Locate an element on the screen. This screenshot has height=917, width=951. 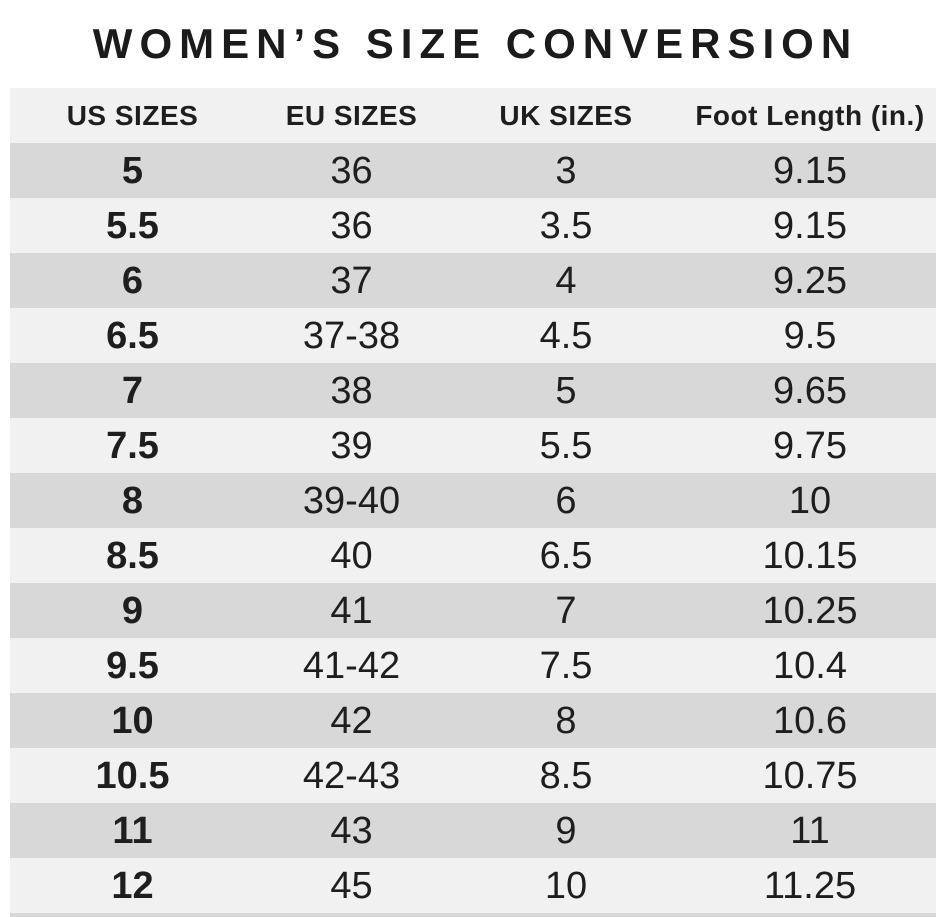
cell-foot-size: 10 is located at coordinates (810, 500).